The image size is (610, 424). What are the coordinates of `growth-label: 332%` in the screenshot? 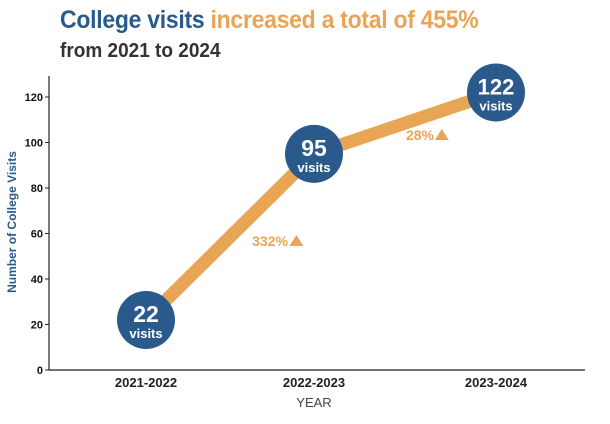 It's located at (270, 241).